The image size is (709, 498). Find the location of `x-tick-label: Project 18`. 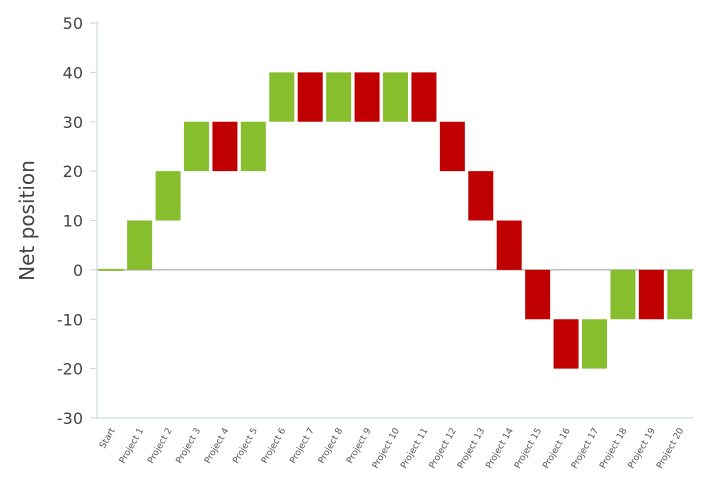

x-tick-label: Project 18 is located at coordinates (613, 448).